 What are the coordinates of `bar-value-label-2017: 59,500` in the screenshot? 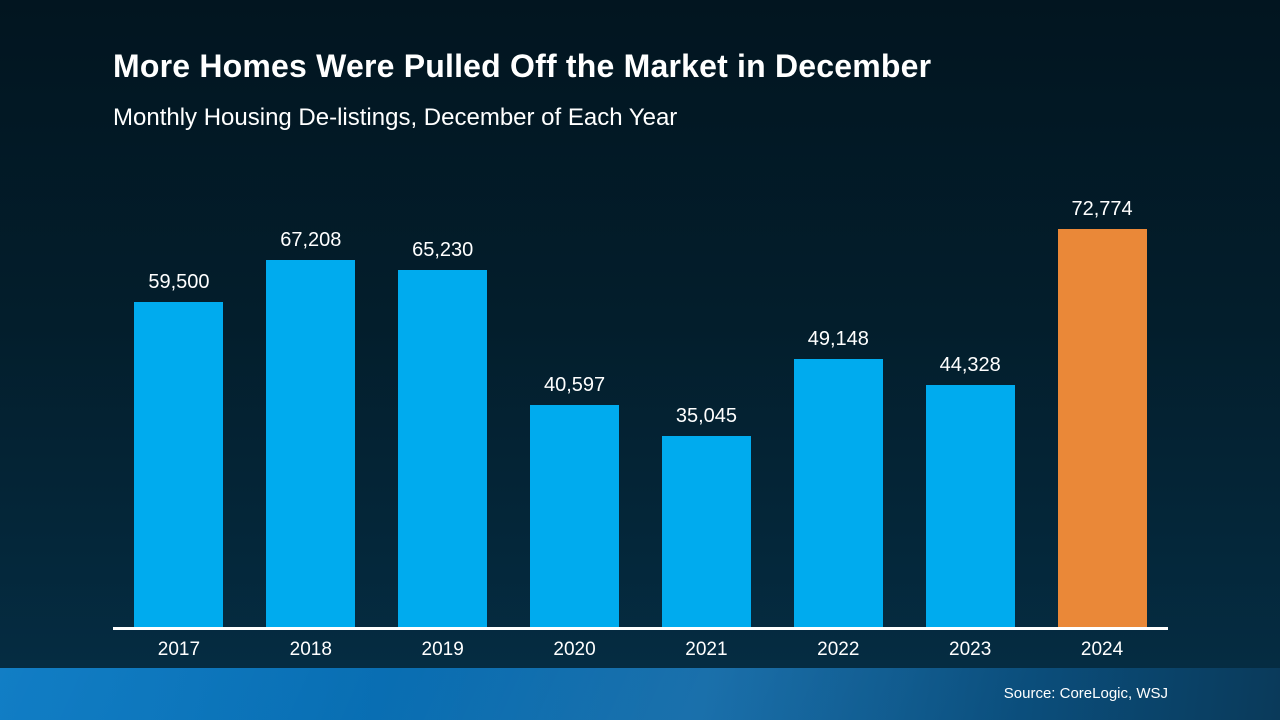 It's located at (179, 282).